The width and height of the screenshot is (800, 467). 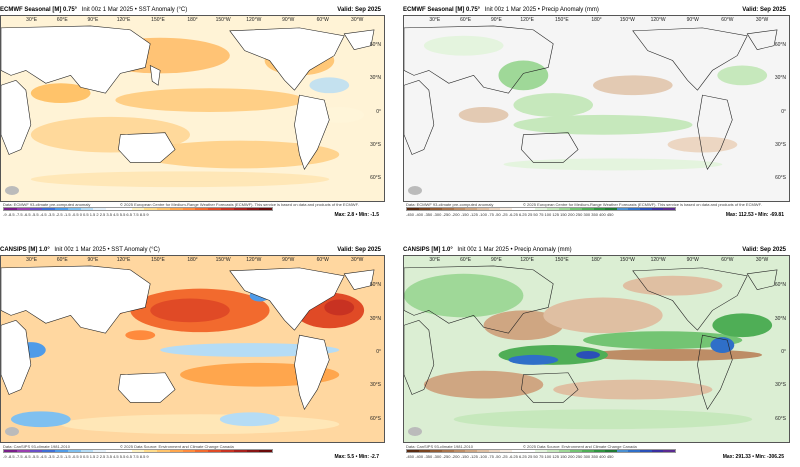 I want to click on precip-colorbar, so click(x=541, y=209).